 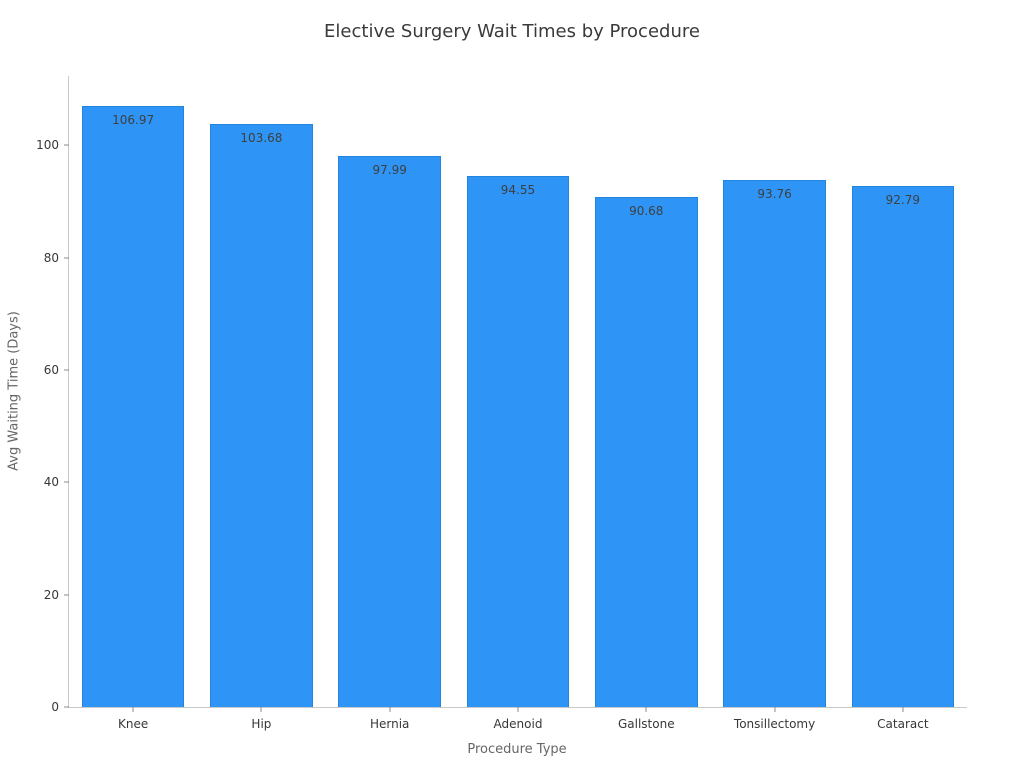 What do you see at coordinates (774, 443) in the screenshot?
I see `bar: 93.76` at bounding box center [774, 443].